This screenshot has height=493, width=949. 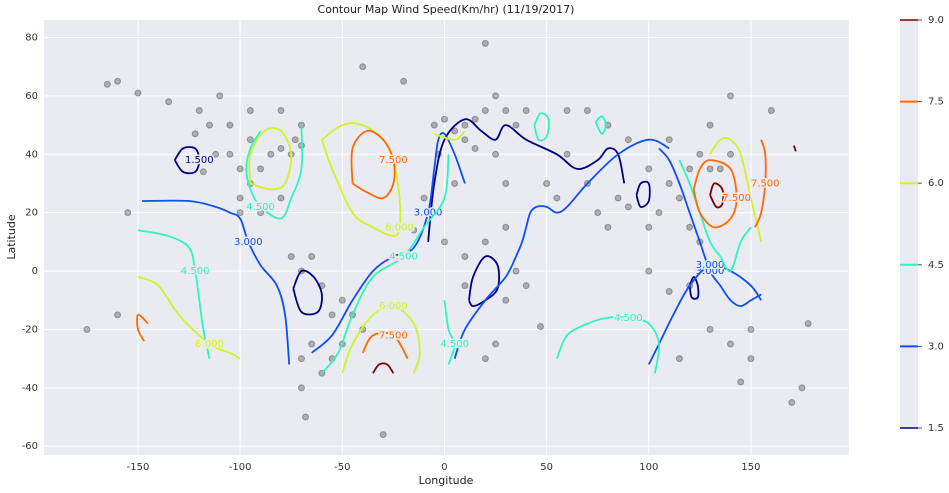 What do you see at coordinates (30, 446) in the screenshot?
I see `y-tick-label: -60` at bounding box center [30, 446].